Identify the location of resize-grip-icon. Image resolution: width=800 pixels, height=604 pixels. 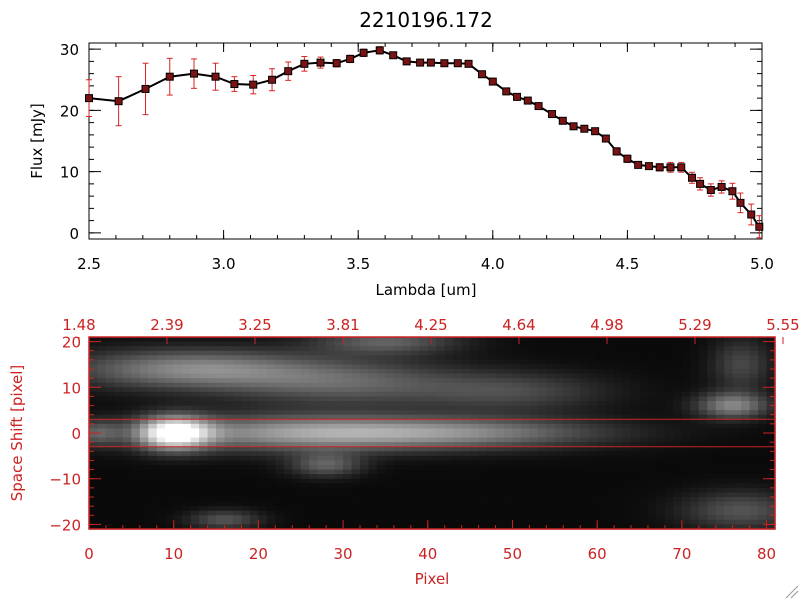
(792, 592).